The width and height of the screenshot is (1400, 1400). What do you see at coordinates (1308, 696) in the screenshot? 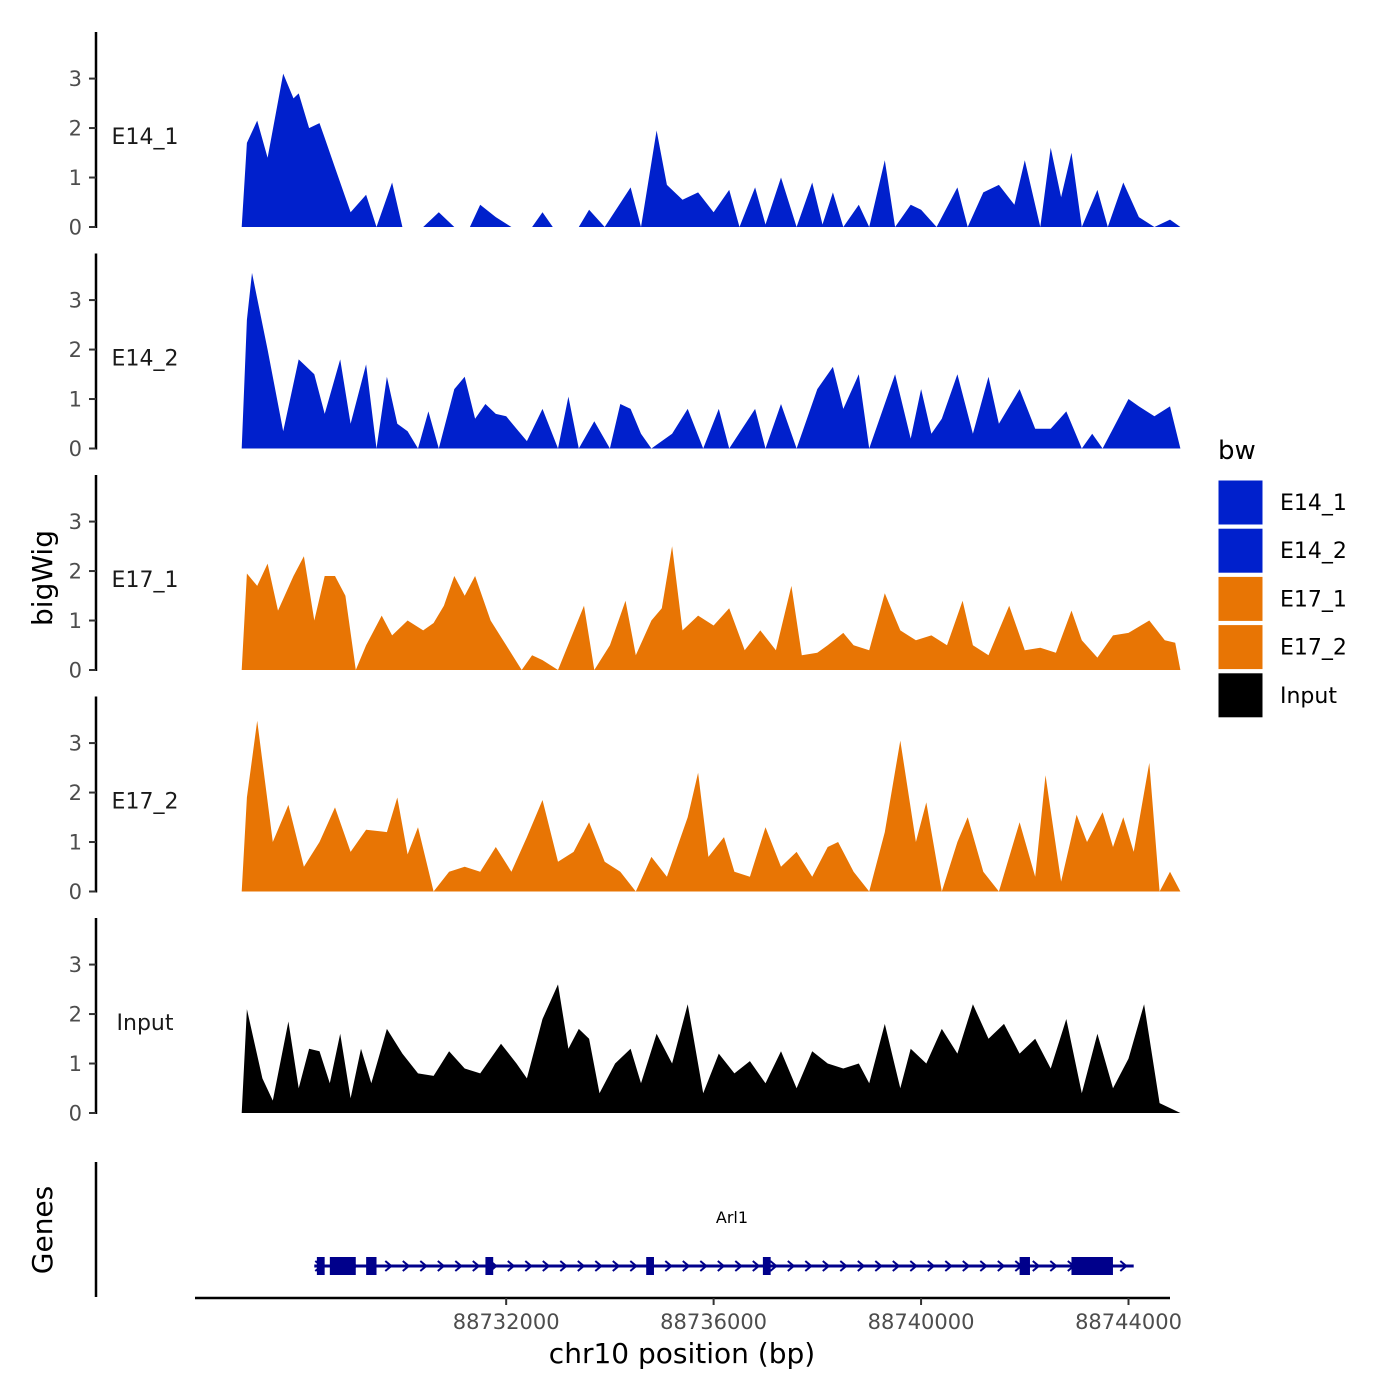
I see `legend-label: Input` at bounding box center [1308, 696].